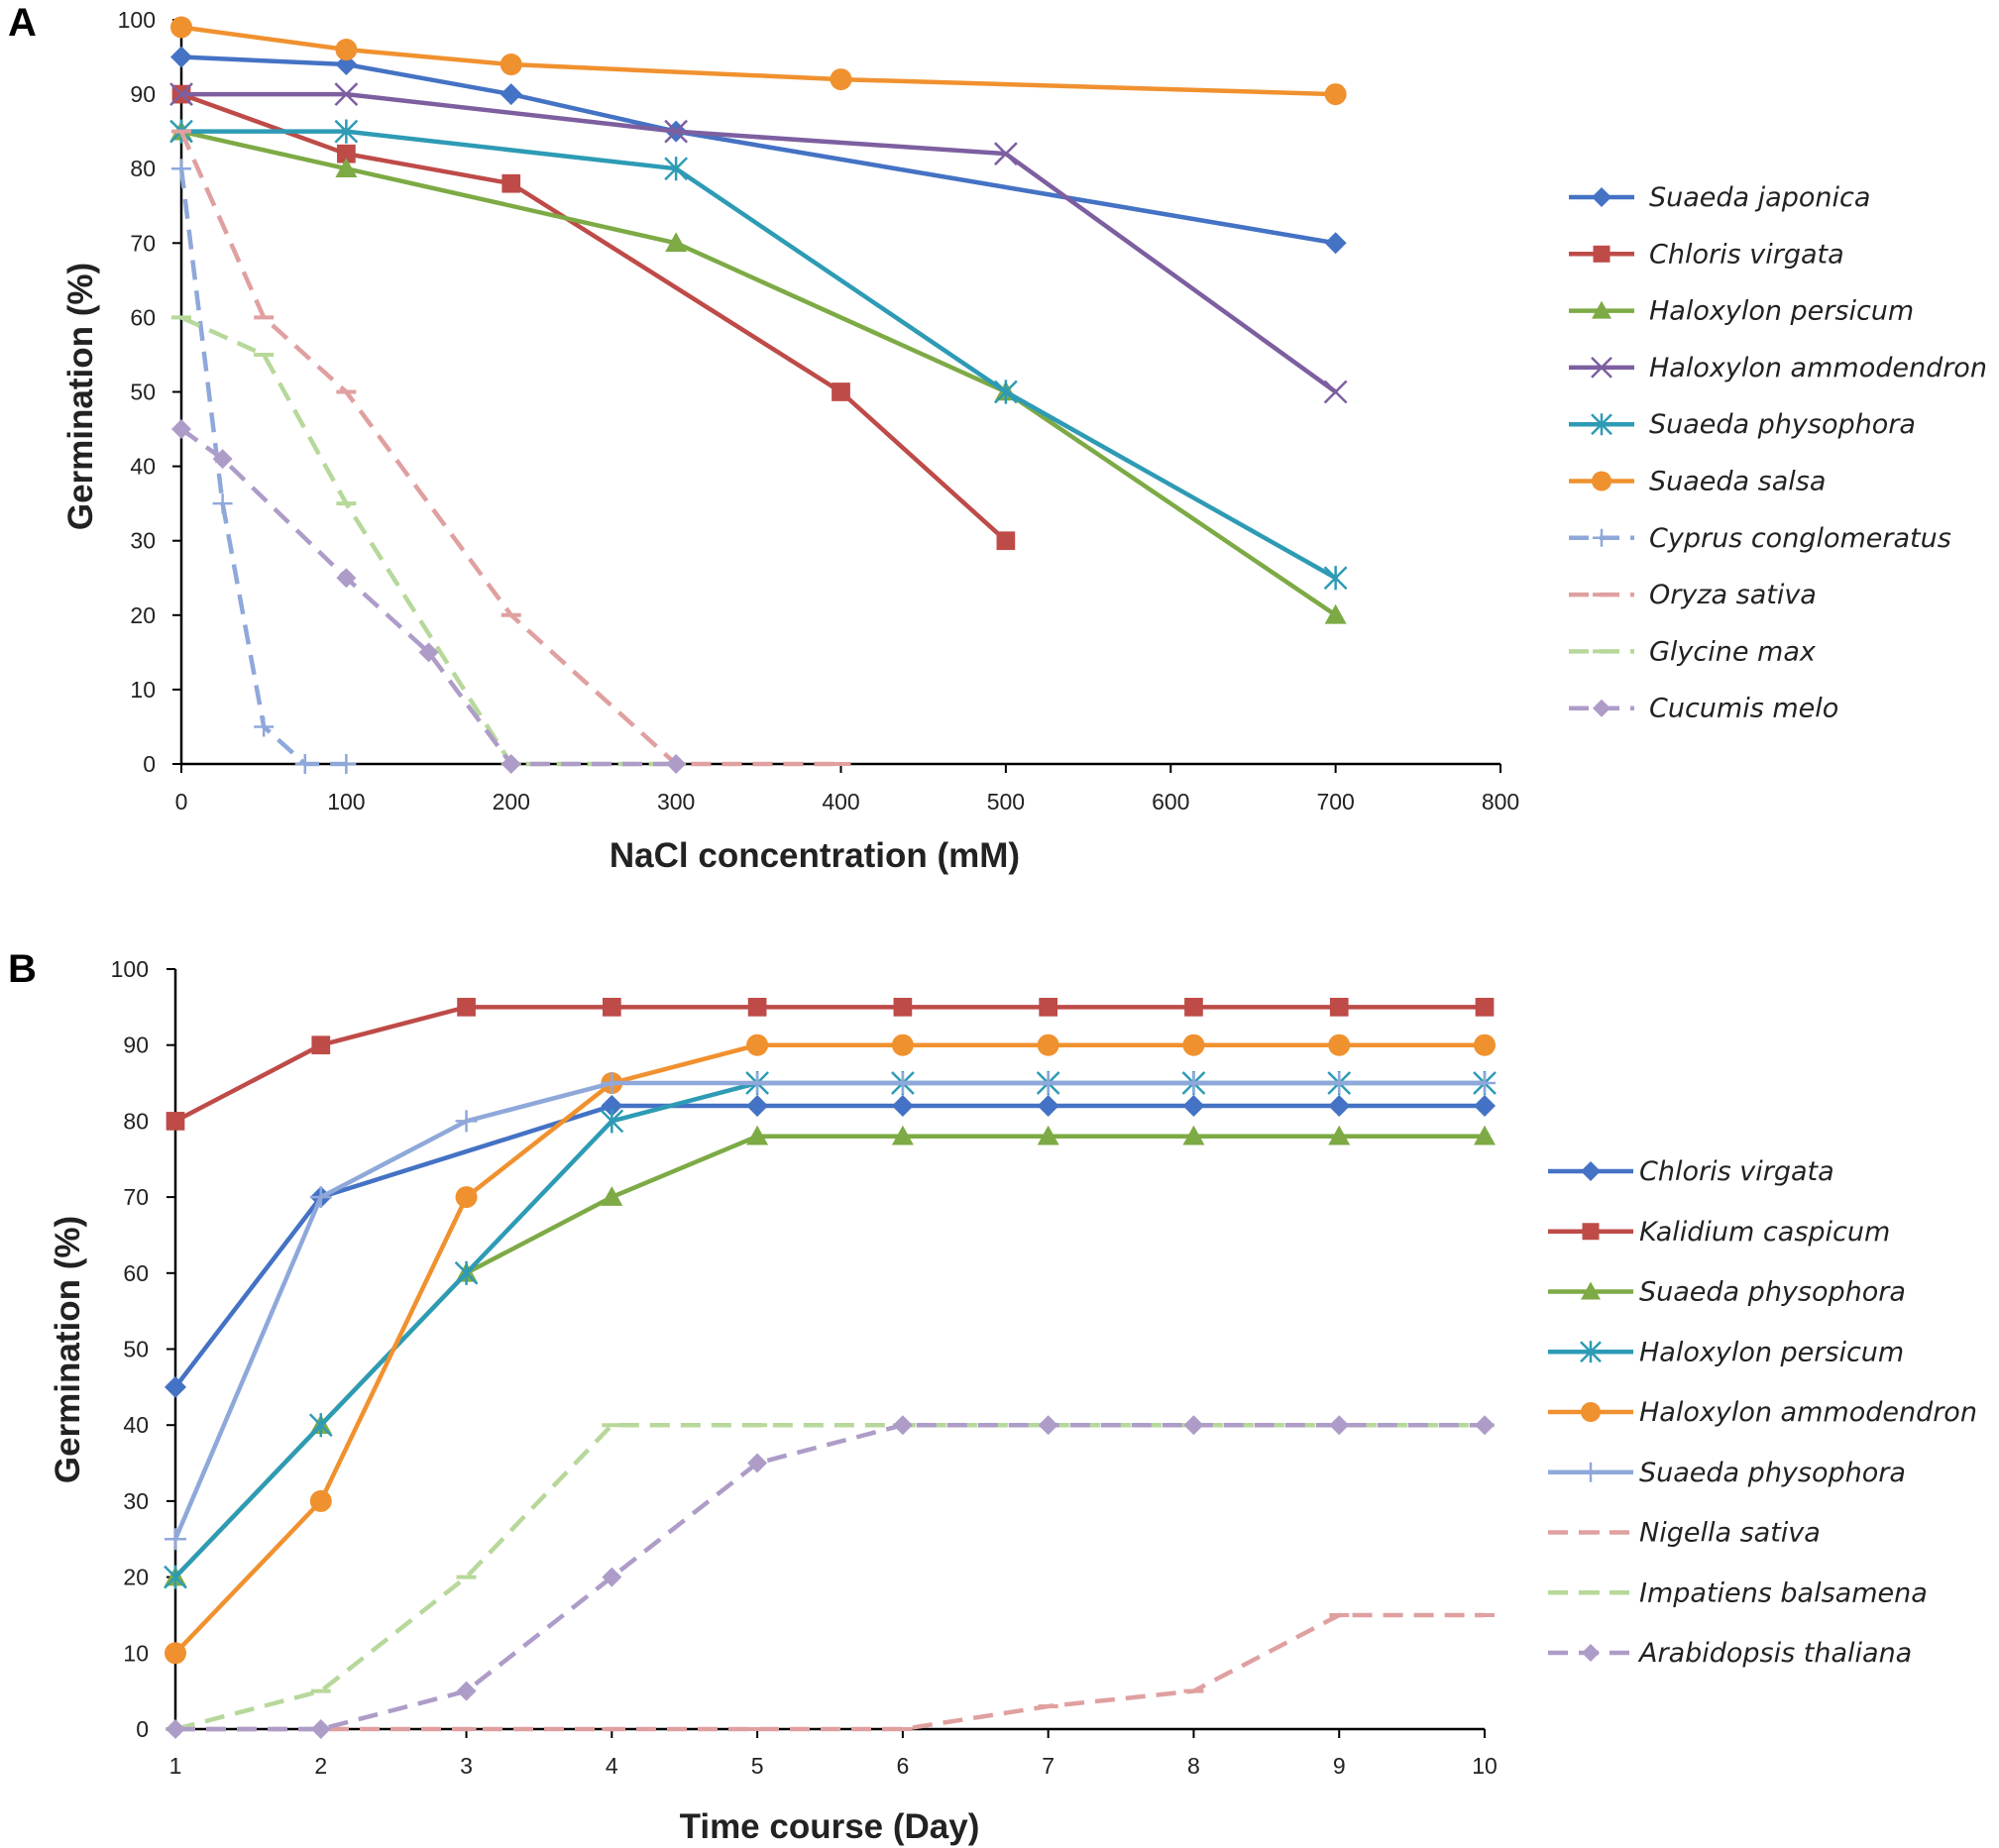 The height and width of the screenshot is (1848, 1999). What do you see at coordinates (1783, 1592) in the screenshot?
I see `panel-b-legend-label-8: Impatiens balsamena` at bounding box center [1783, 1592].